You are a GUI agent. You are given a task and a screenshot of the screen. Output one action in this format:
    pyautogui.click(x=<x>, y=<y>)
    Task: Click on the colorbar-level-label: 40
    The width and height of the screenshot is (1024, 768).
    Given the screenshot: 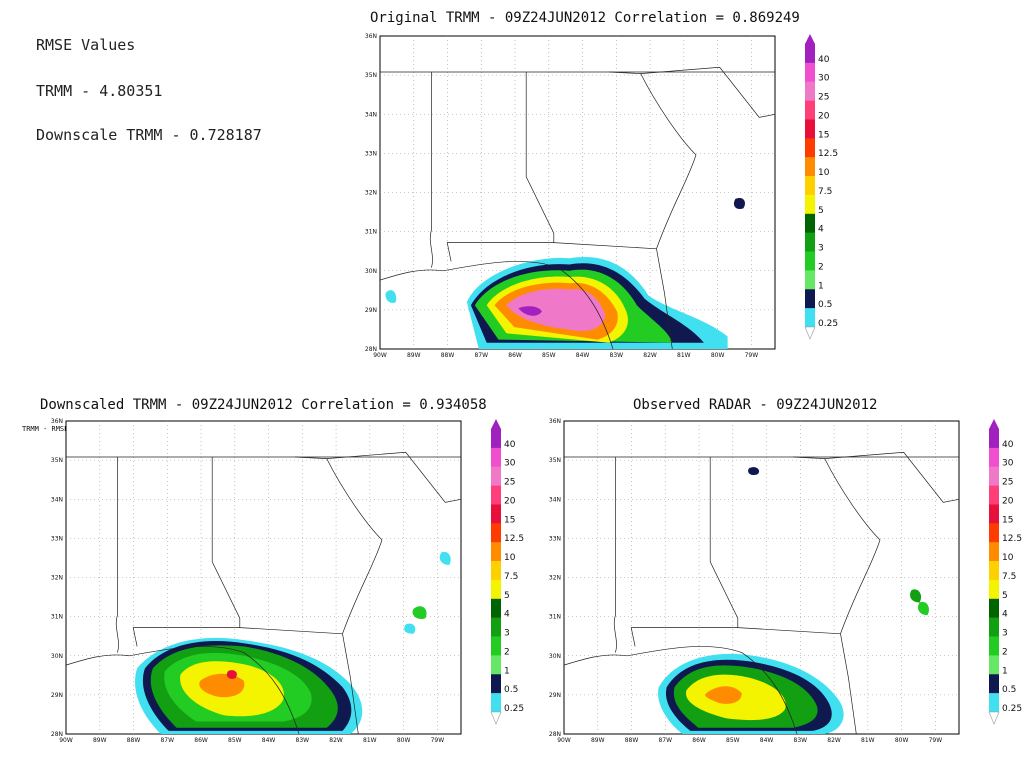 What is the action you would take?
    pyautogui.click(x=1008, y=445)
    